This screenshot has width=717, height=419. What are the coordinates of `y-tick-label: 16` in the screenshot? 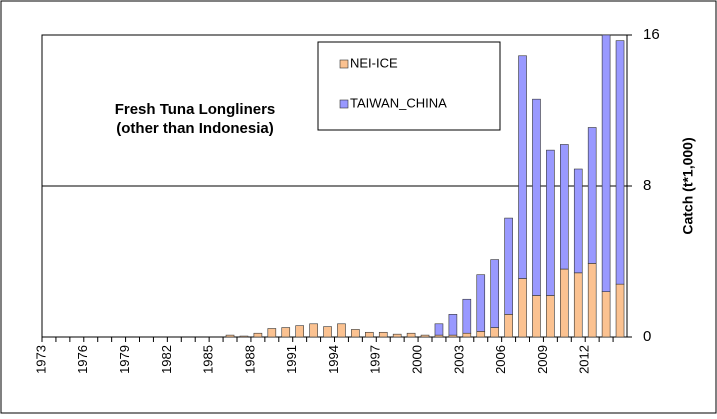 It's located at (651, 34).